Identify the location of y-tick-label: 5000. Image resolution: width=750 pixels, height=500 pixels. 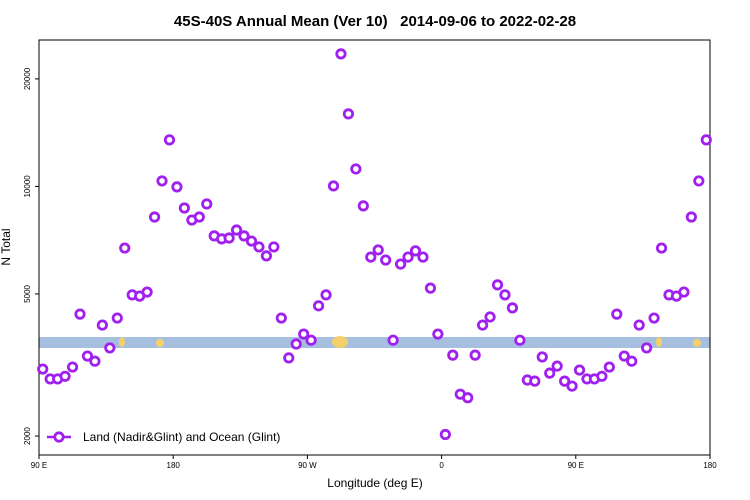
(27, 293).